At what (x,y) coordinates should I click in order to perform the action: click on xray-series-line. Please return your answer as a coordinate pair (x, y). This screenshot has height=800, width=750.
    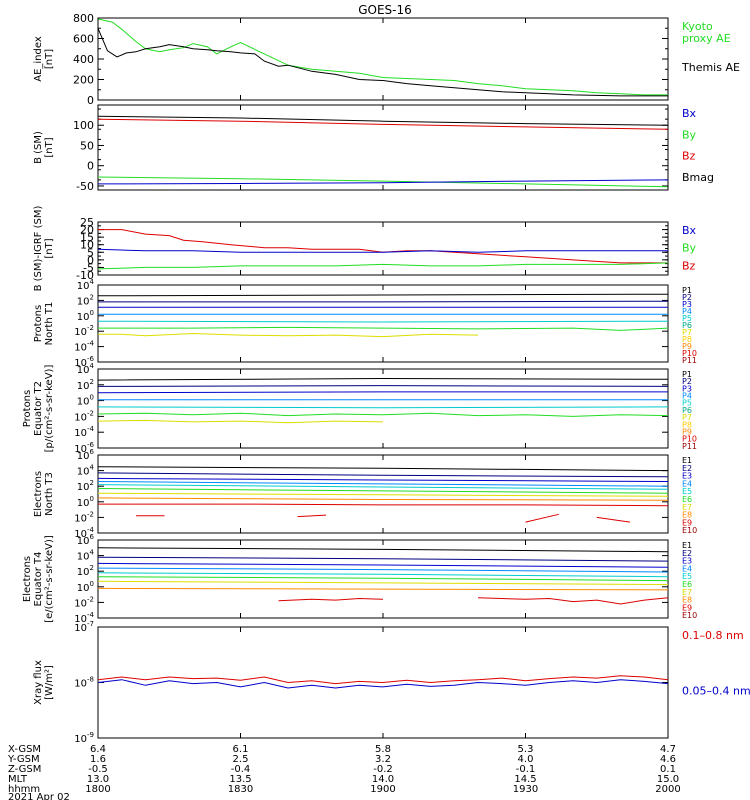
    Looking at the image, I should click on (383, 680).